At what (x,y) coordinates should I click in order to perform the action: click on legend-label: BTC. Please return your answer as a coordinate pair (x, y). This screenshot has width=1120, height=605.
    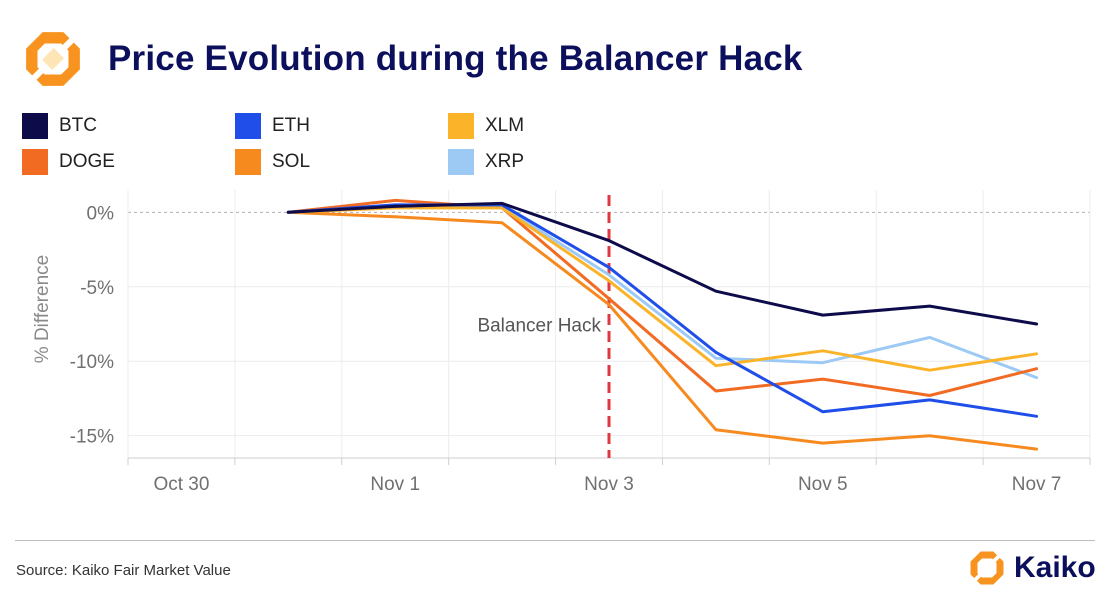
    Looking at the image, I should click on (78, 125).